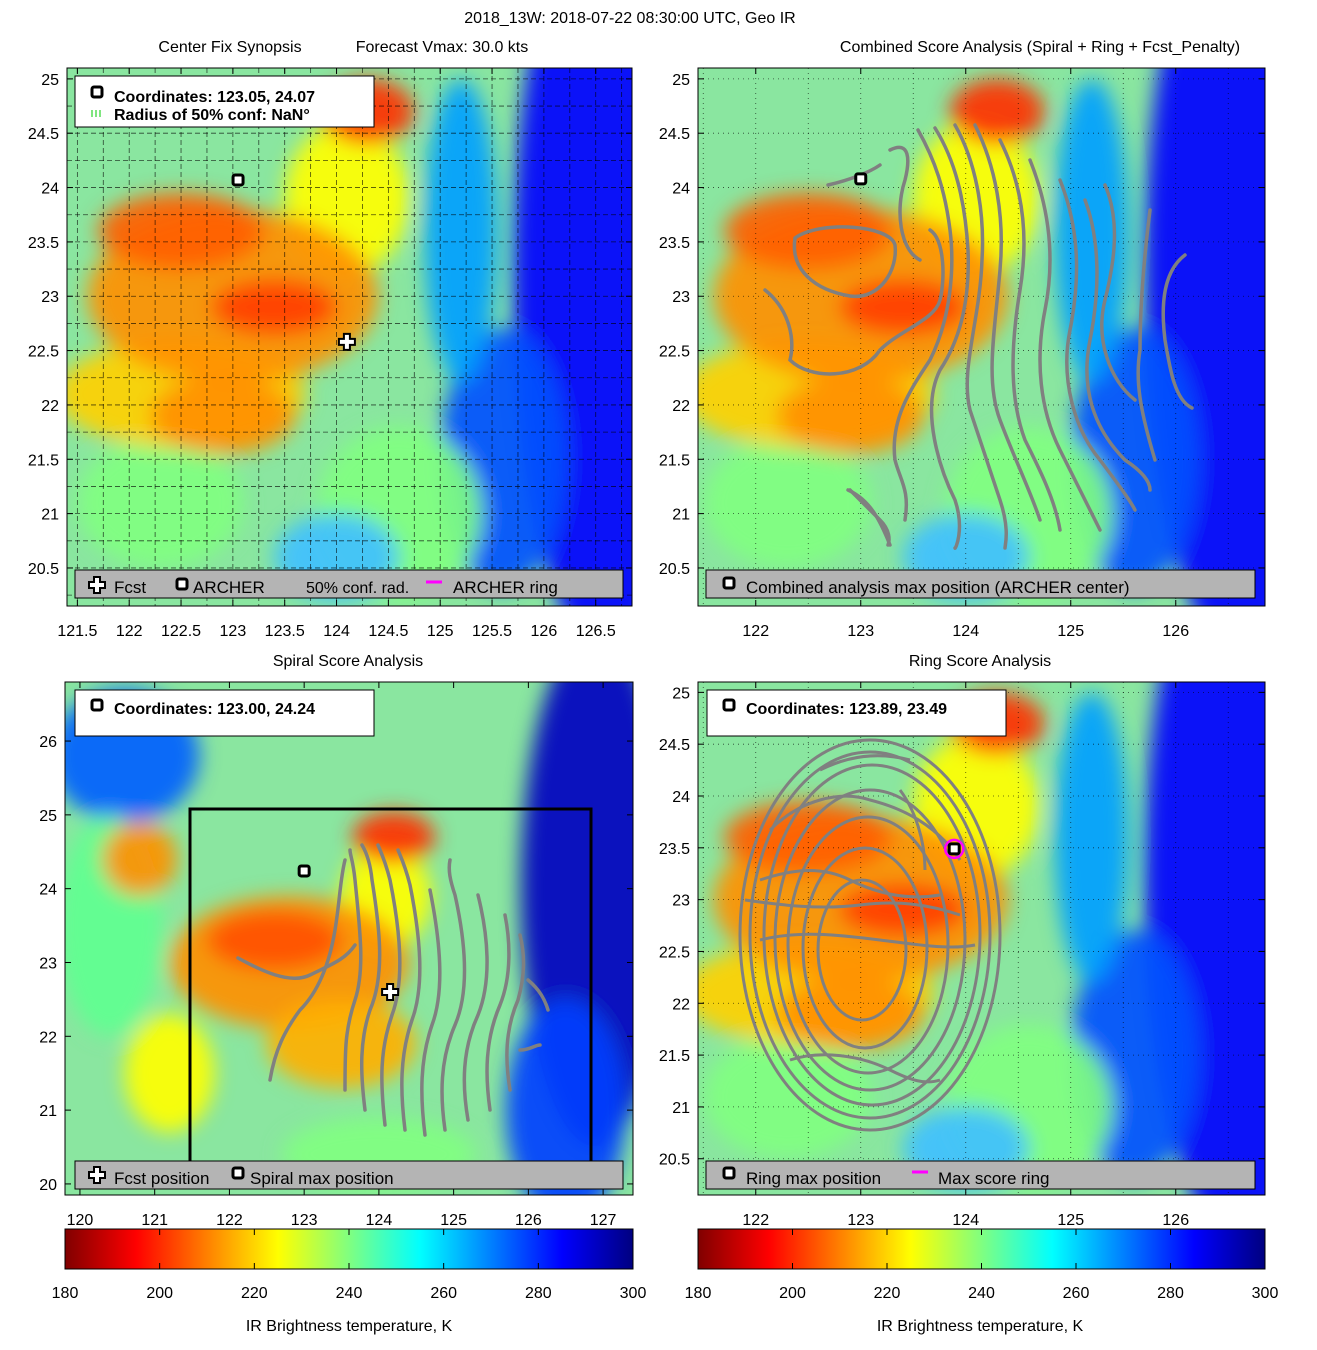 The image size is (1317, 1350). I want to click on legend-ring-max: Ring max position, so click(813, 1178).